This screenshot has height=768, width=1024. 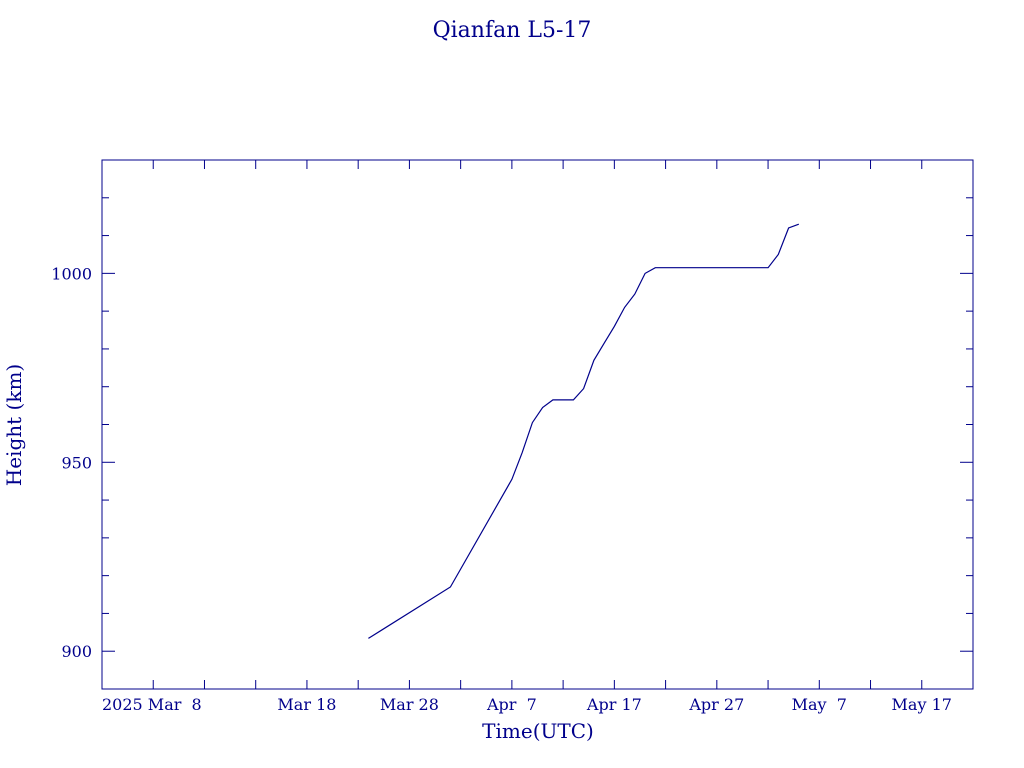 What do you see at coordinates (306, 704) in the screenshot?
I see `x-tick-label: Mar 18` at bounding box center [306, 704].